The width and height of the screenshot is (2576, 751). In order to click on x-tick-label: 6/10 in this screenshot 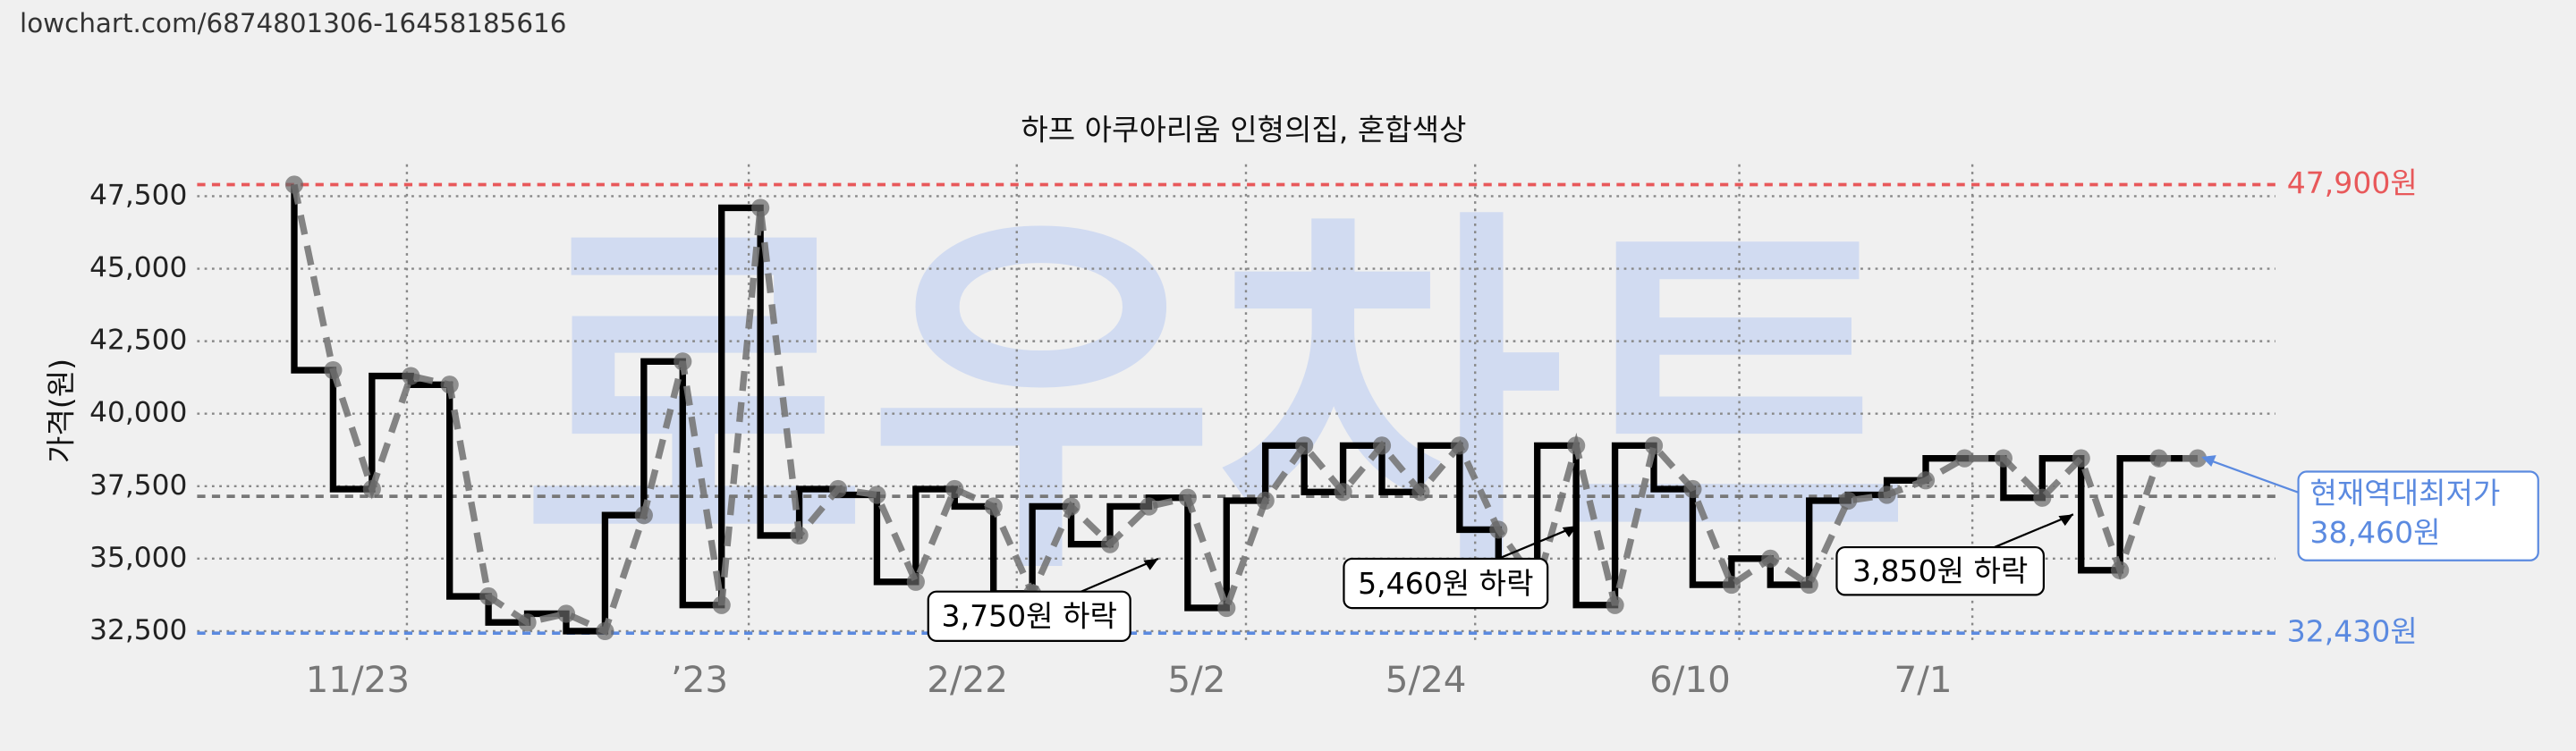, I will do `click(1690, 679)`.